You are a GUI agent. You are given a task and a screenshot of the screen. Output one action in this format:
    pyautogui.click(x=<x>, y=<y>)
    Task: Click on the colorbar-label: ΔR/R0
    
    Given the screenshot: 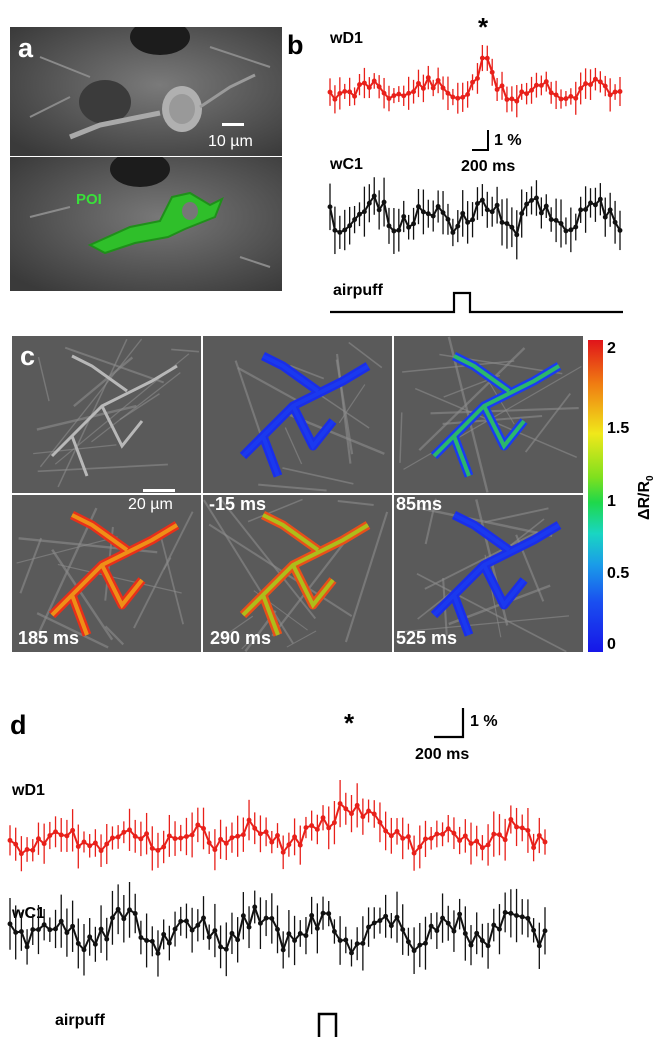 What is the action you would take?
    pyautogui.click(x=646, y=497)
    